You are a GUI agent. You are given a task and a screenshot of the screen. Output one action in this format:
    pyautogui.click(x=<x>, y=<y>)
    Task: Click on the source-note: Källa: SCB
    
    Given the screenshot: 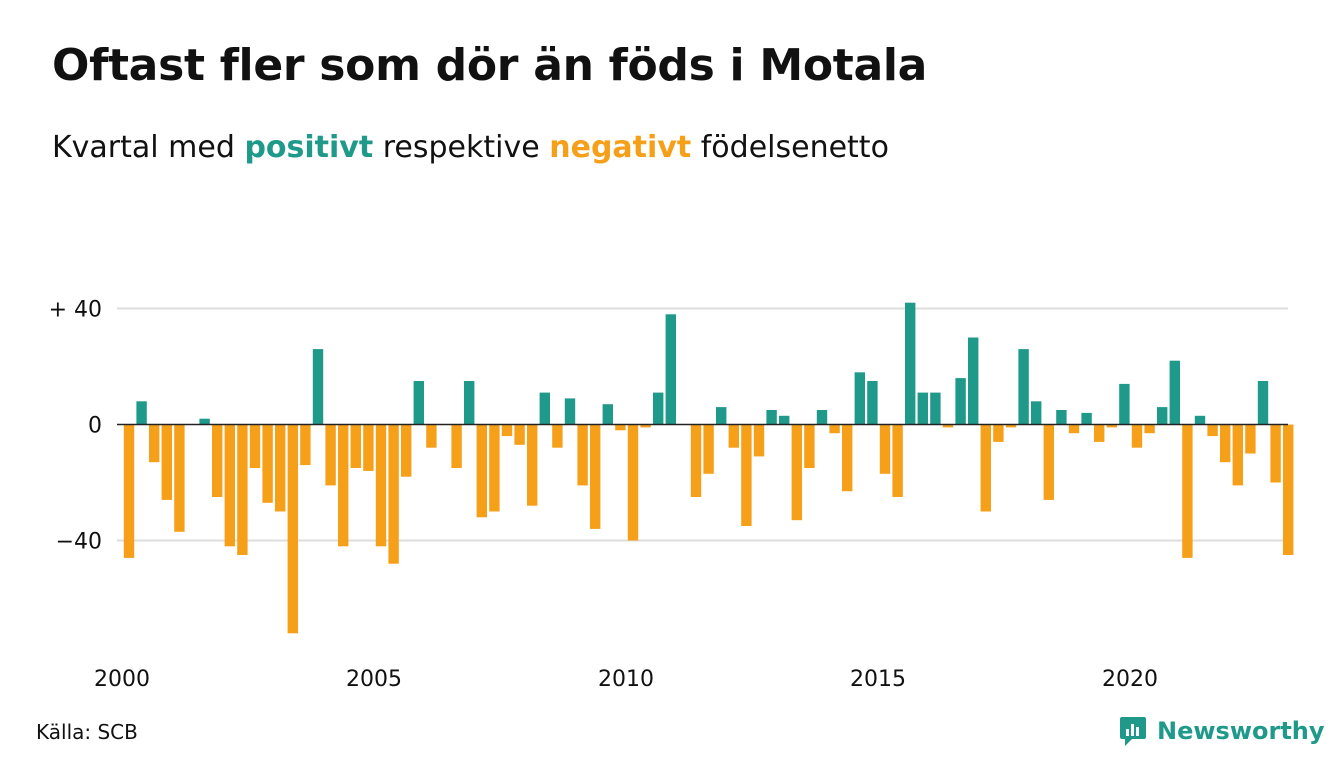 What is the action you would take?
    pyautogui.click(x=87, y=732)
    